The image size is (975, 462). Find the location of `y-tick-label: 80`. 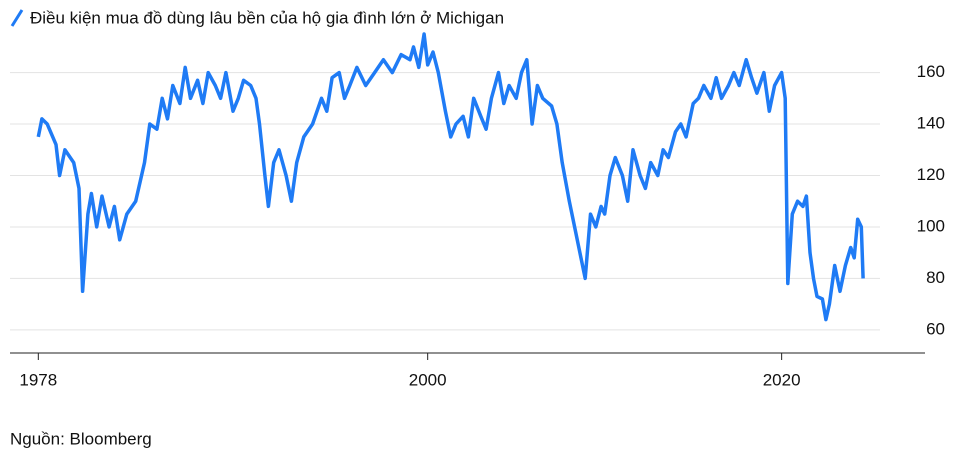

y-tick-label: 80 is located at coordinates (935, 277).